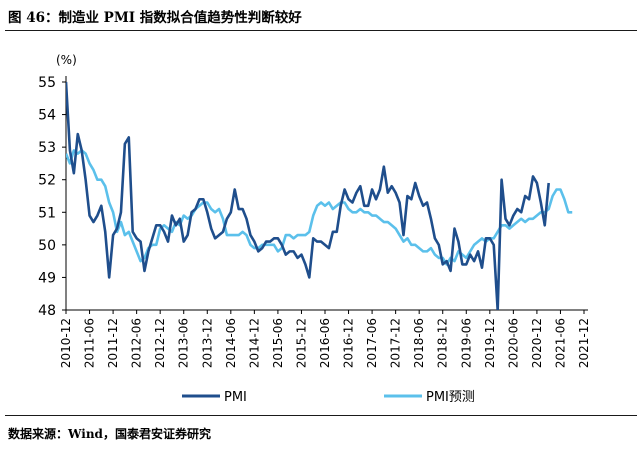 The image size is (642, 455). Describe the element at coordinates (584, 343) in the screenshot. I see `x-tick-label: 2021-12` at that location.